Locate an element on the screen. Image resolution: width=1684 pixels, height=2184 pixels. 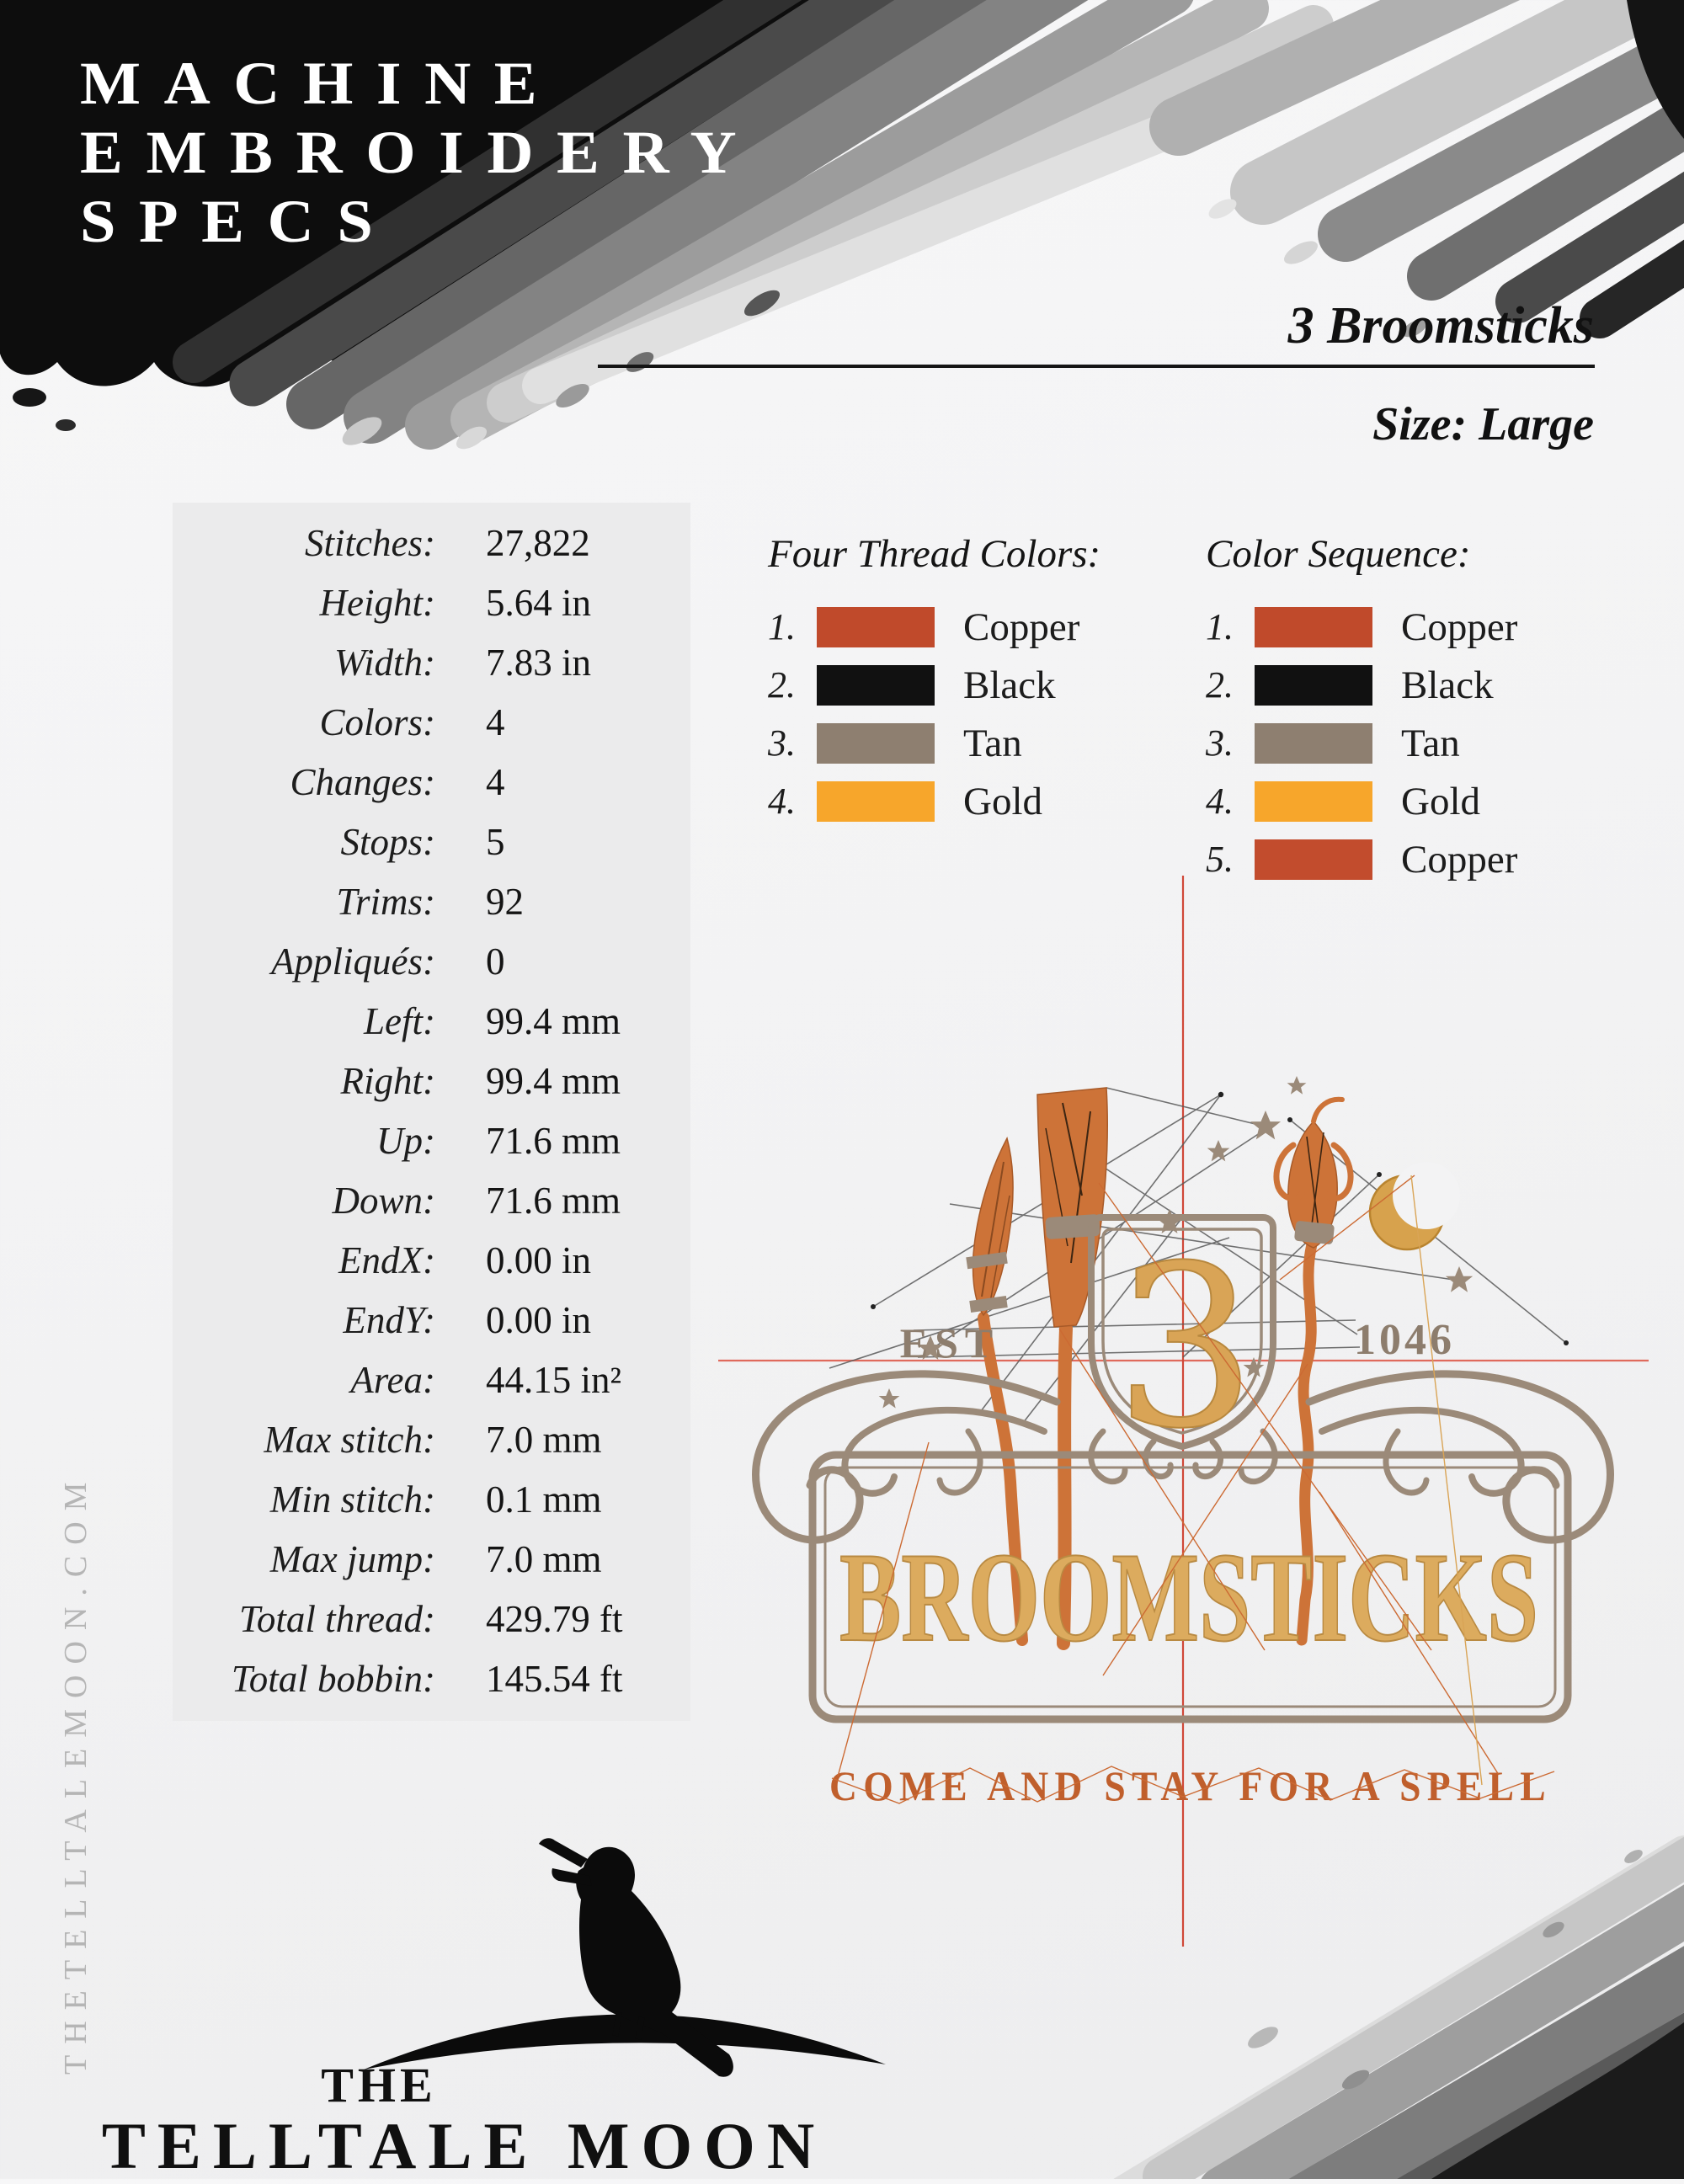
spec-label: Stitches: is located at coordinates (370, 543).